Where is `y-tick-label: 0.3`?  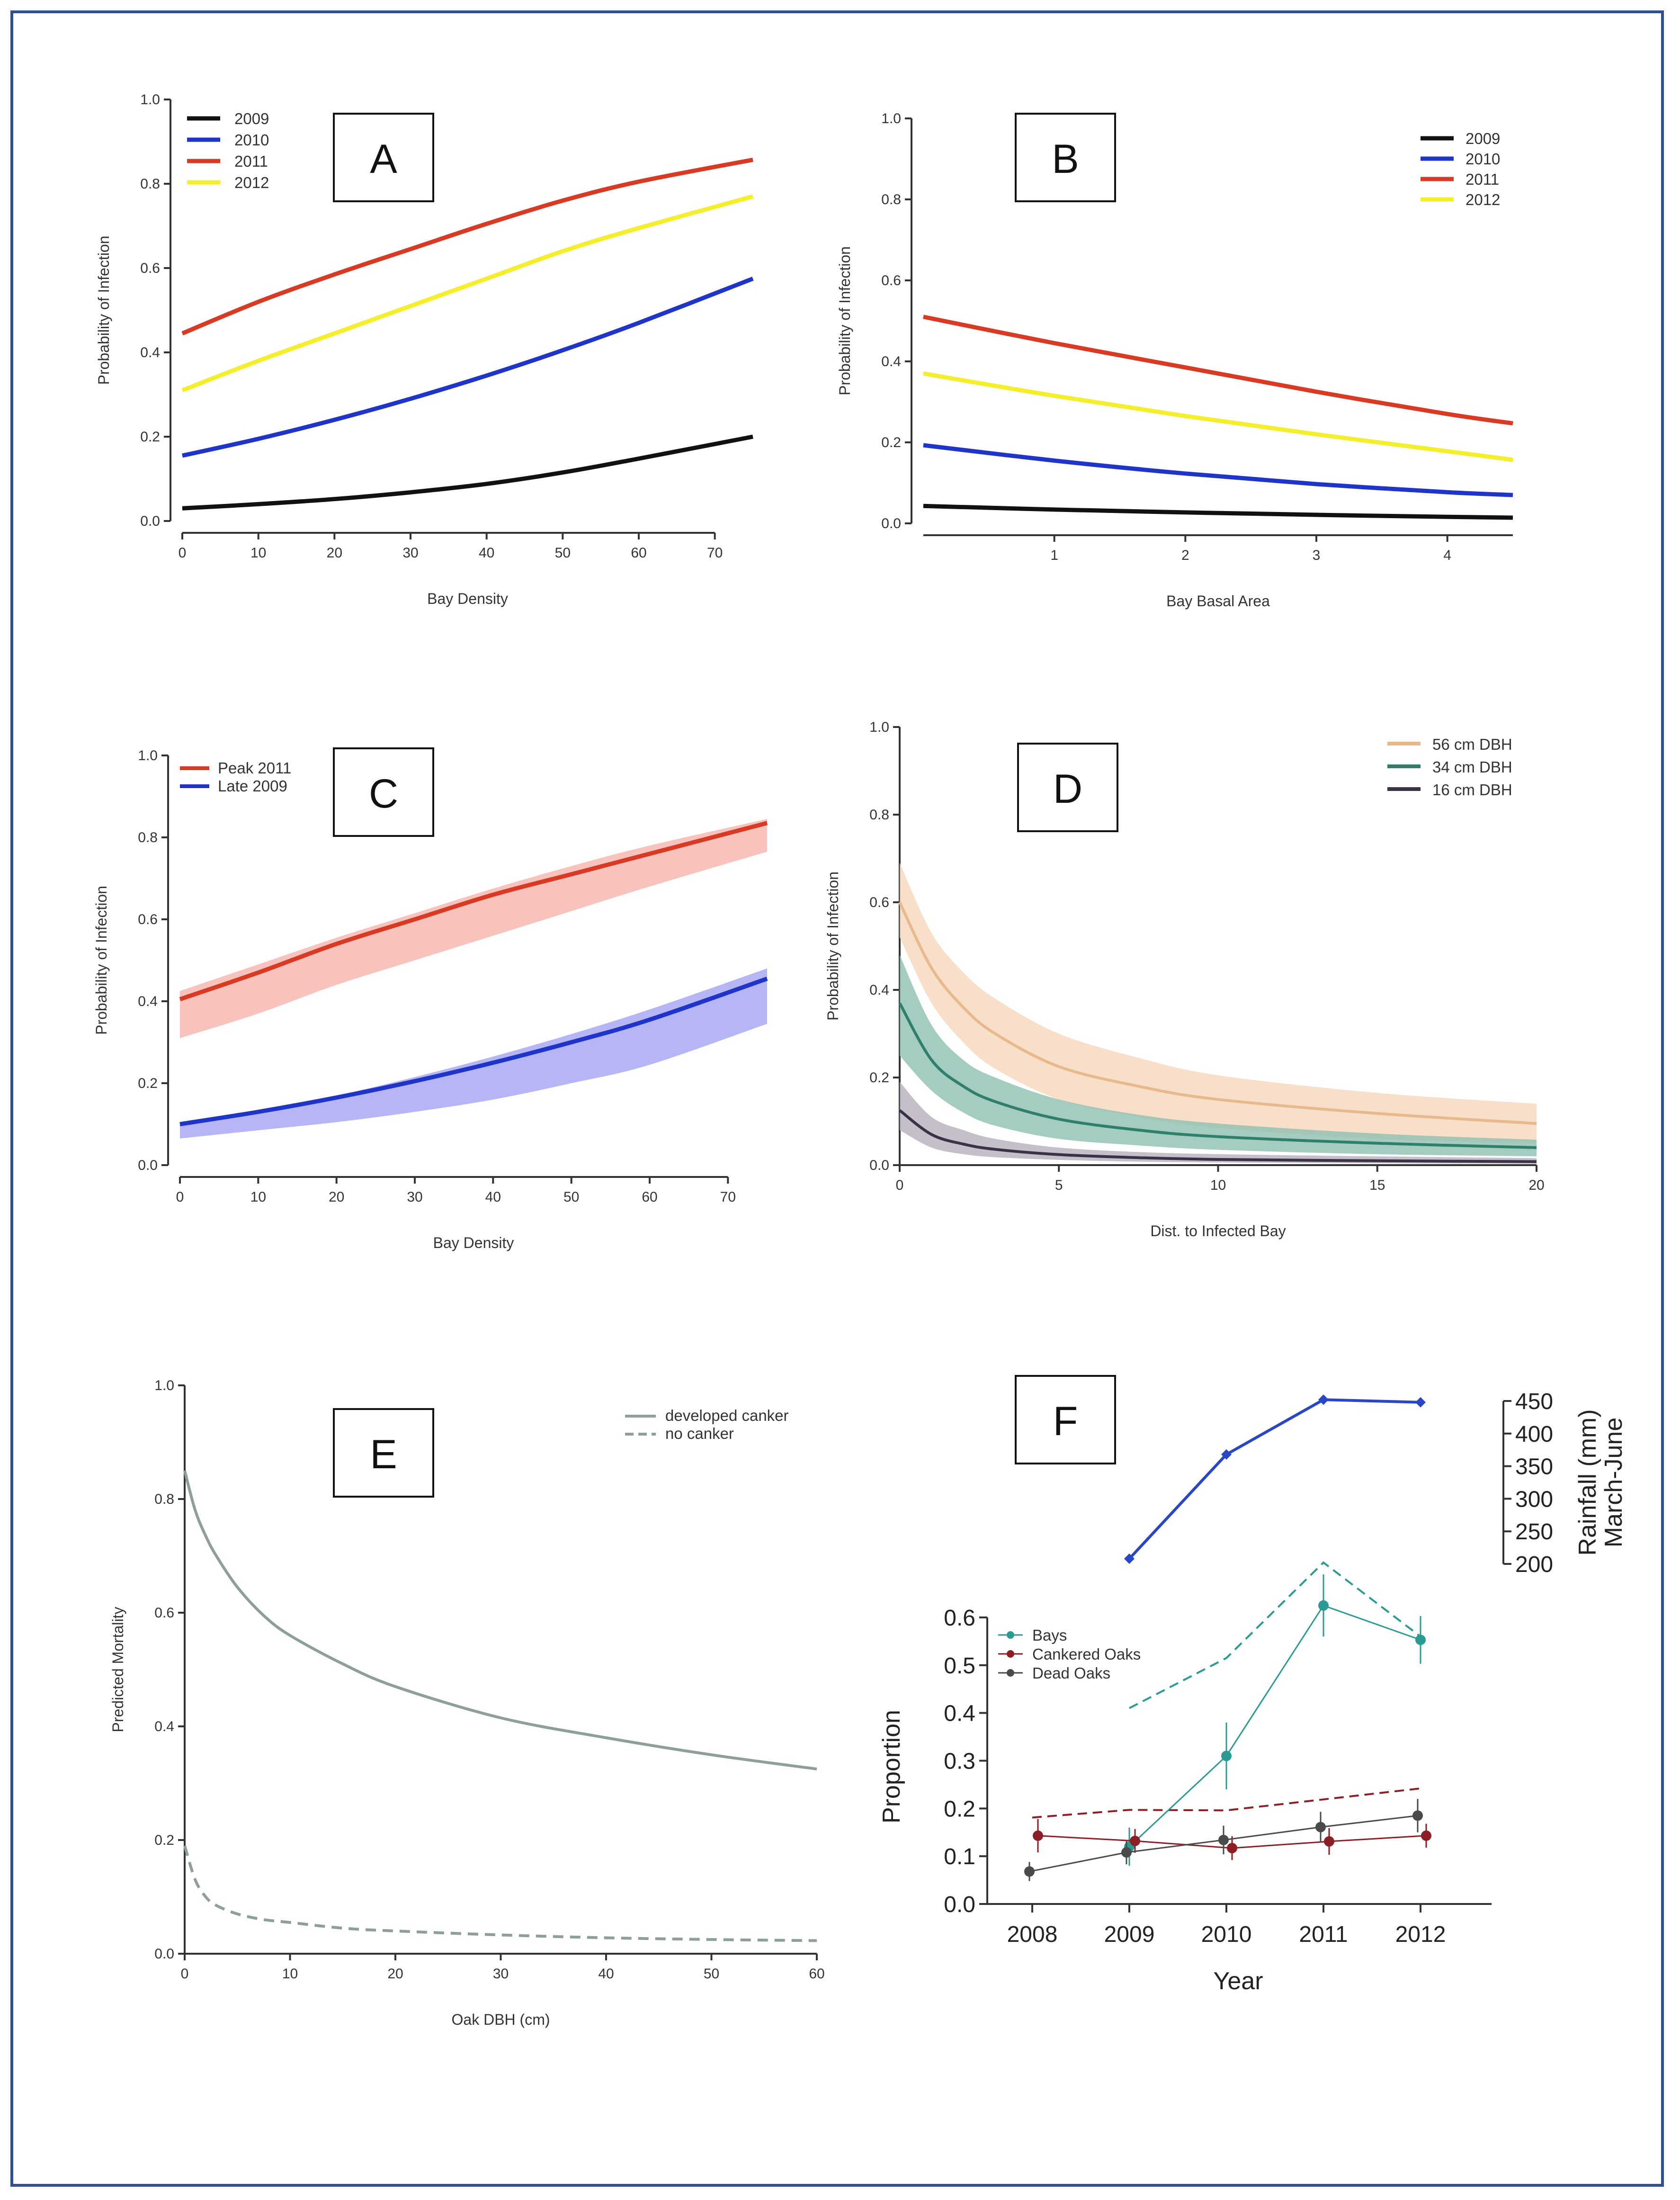
y-tick-label: 0.3 is located at coordinates (960, 1762).